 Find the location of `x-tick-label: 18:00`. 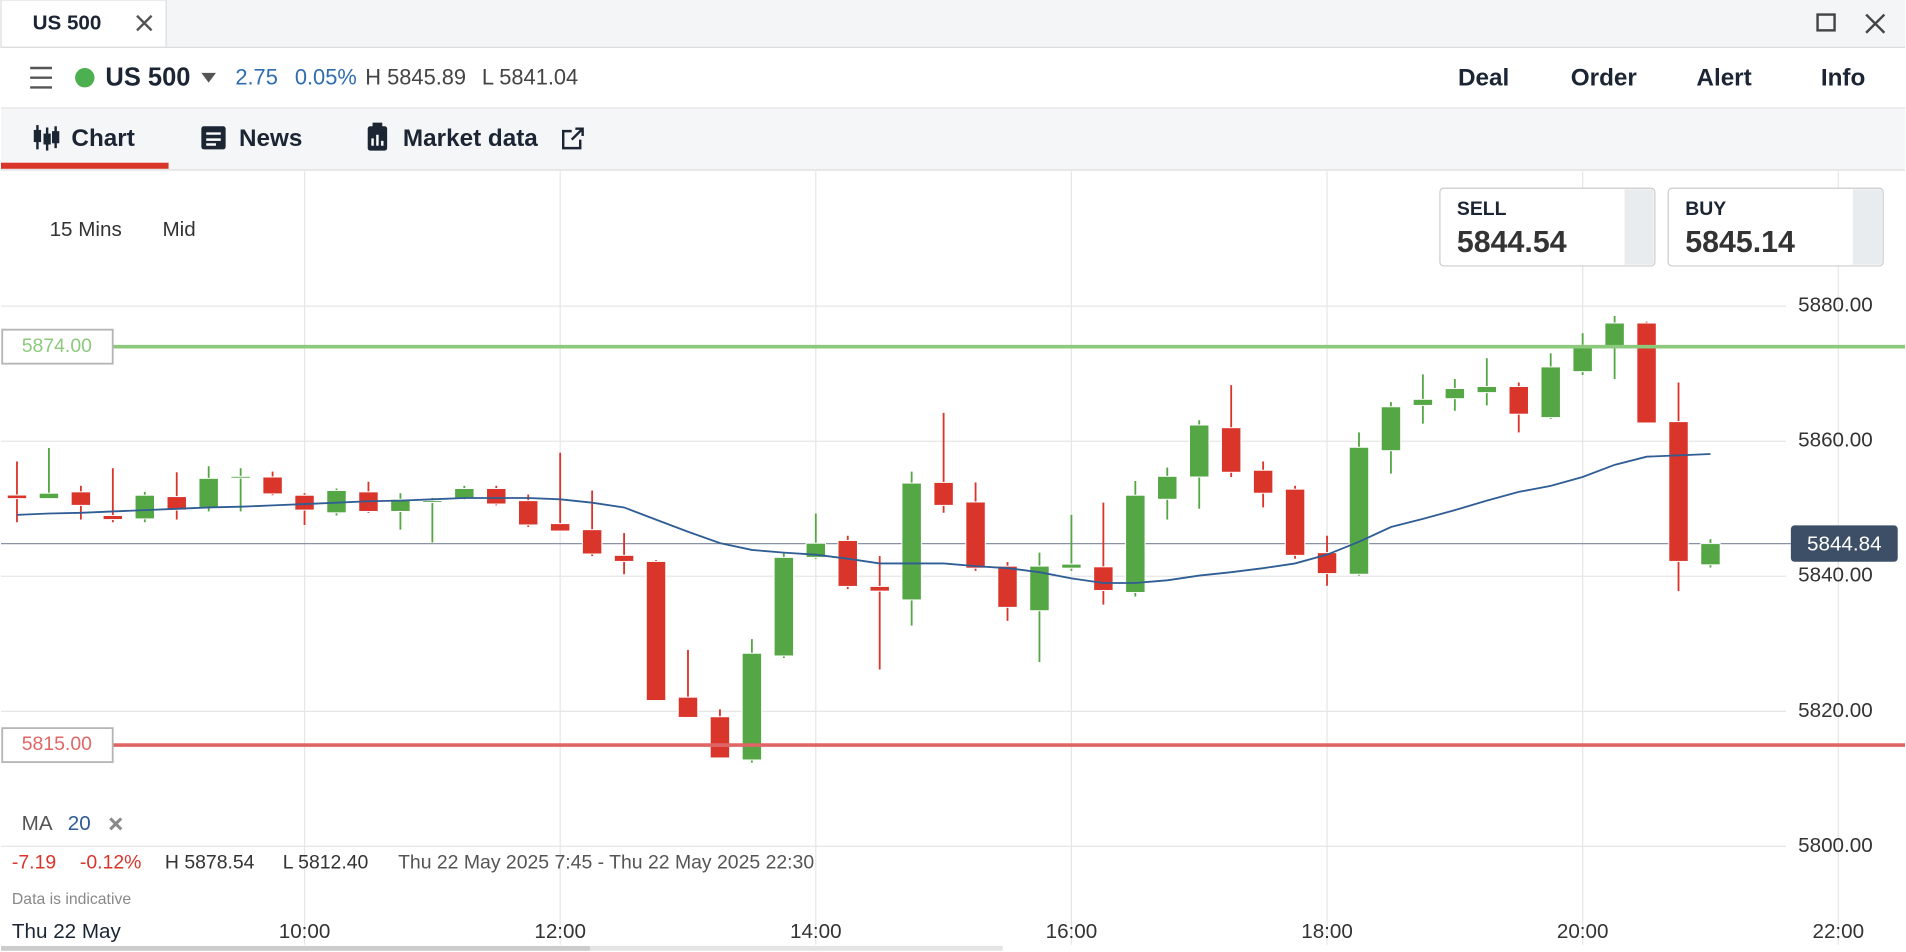

x-tick-label: 18:00 is located at coordinates (1327, 931).